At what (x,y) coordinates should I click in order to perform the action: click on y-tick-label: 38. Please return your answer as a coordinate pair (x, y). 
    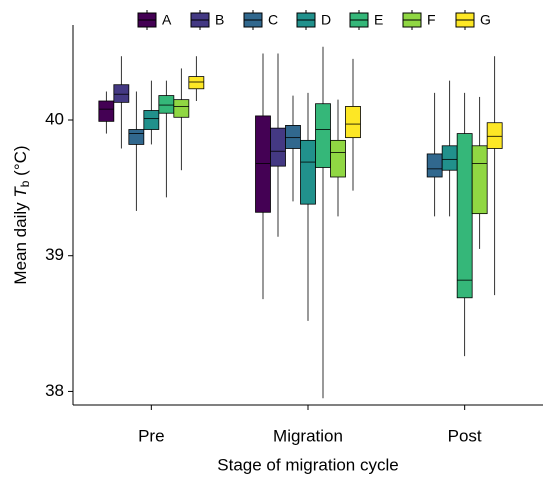
    Looking at the image, I should click on (54, 390).